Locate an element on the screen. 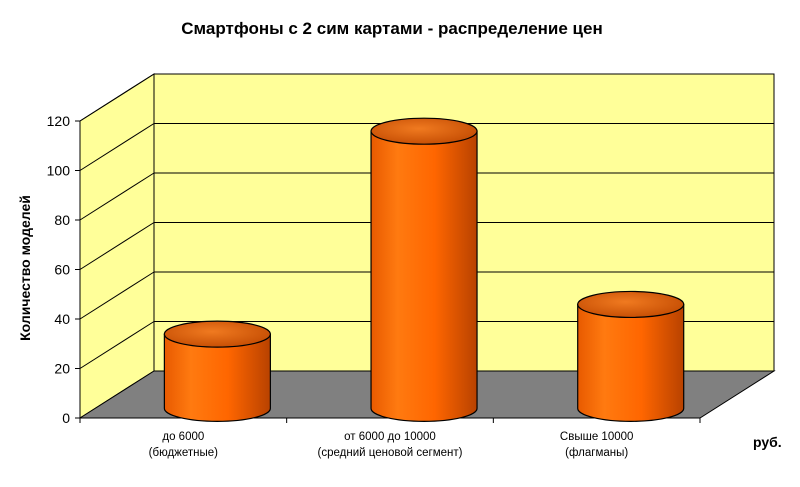 This screenshot has height=487, width=800. x-axis-unit-label: руб. is located at coordinates (767, 442).